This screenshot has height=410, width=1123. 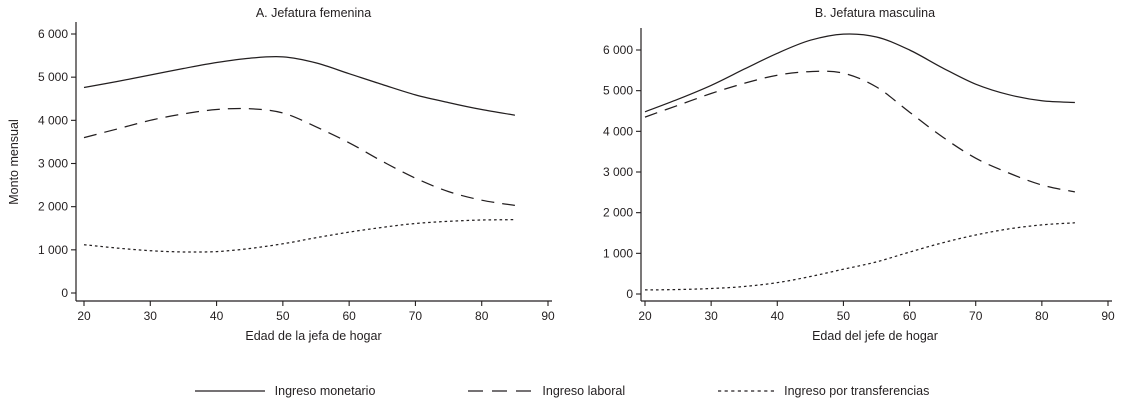 What do you see at coordinates (875, 336) in the screenshot?
I see `x-axis-label-male: Edad del jefe de hogar` at bounding box center [875, 336].